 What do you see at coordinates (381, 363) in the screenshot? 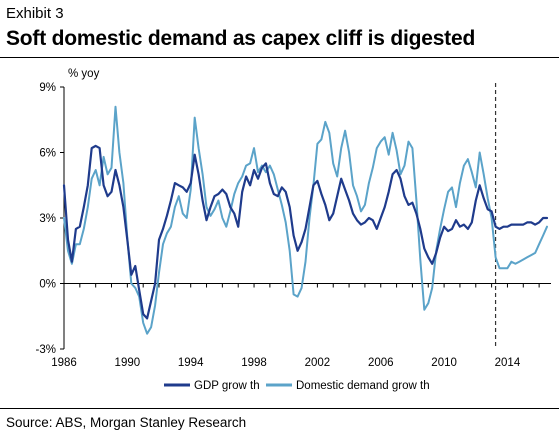
I see `x-tick-label: 2006` at bounding box center [381, 363].